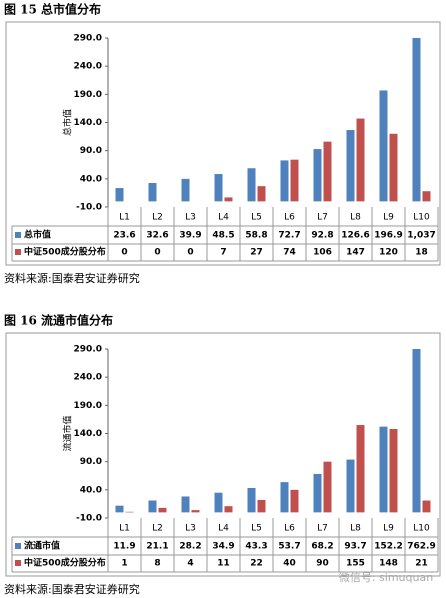 Image resolution: width=446 pixels, height=598 pixels. I want to click on table-value: 148, so click(388, 564).